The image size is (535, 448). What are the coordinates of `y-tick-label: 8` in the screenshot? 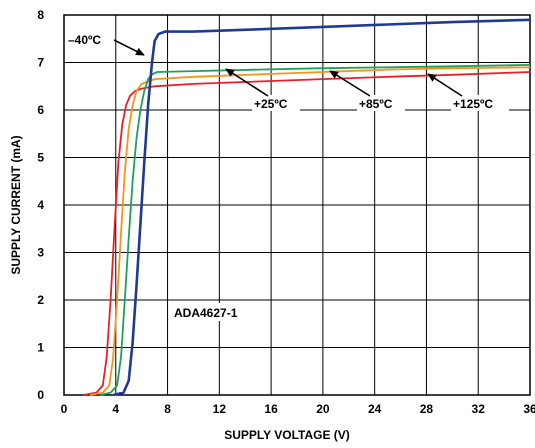 It's located at (40, 15).